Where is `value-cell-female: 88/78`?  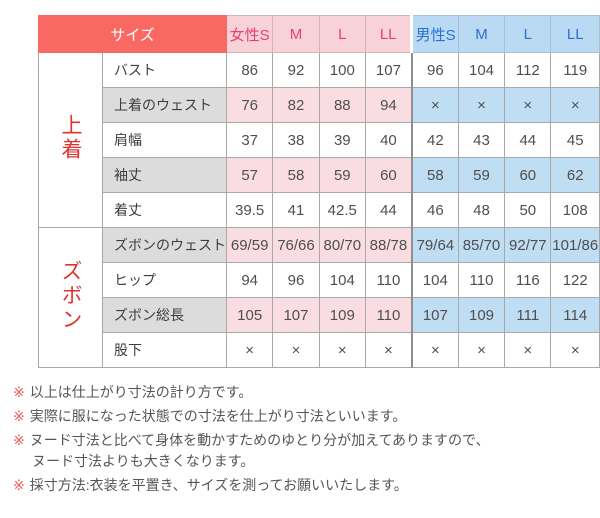
value-cell-female: 88/78 is located at coordinates (388, 245).